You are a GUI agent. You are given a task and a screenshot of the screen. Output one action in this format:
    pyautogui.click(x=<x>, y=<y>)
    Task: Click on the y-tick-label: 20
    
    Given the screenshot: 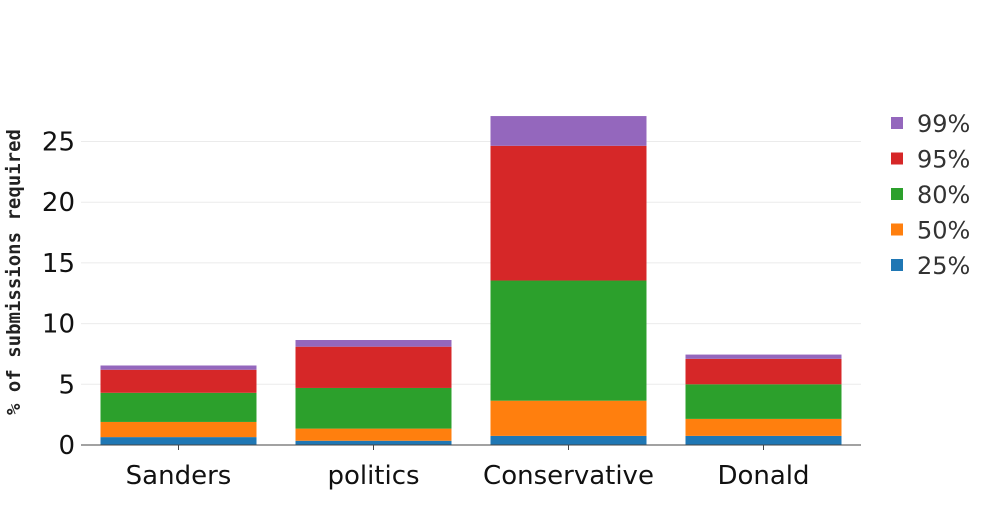 What is the action you would take?
    pyautogui.click(x=58, y=203)
    